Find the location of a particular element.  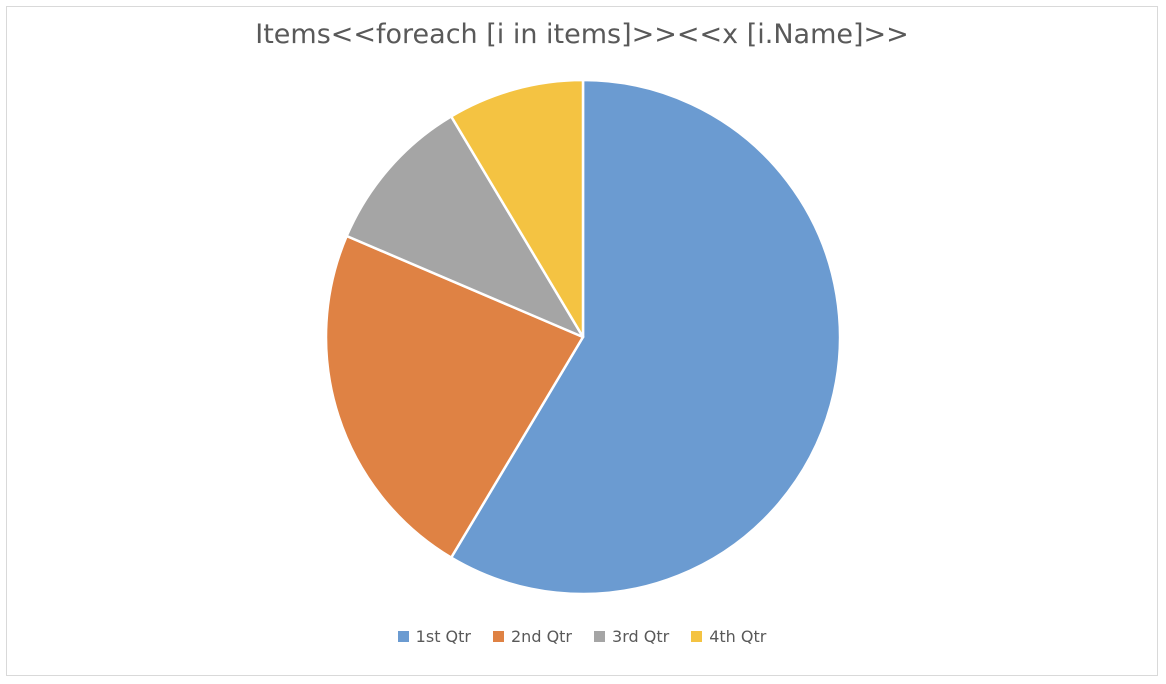

pie-slice-4th-qtr is located at coordinates (517, 208).